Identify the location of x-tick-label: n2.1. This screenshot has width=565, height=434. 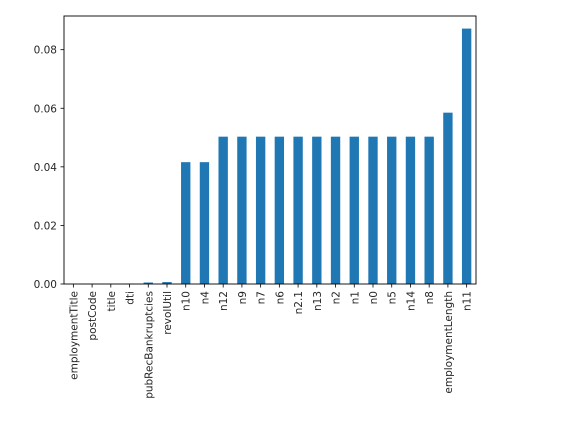
(299, 302).